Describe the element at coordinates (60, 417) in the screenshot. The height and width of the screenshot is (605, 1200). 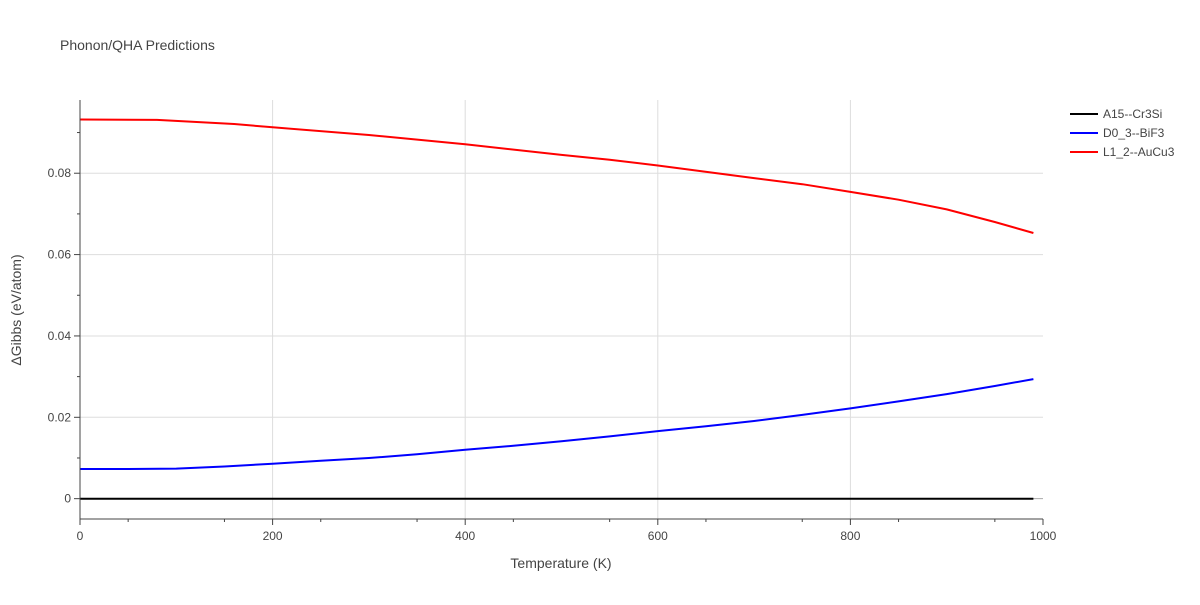
I see `y-tick-label: 0.02` at that location.